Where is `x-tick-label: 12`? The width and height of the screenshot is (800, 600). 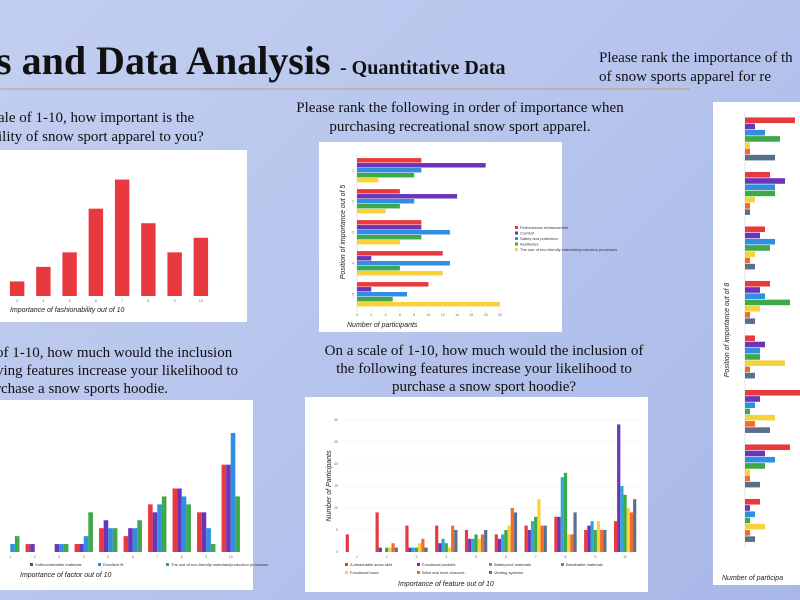
x-tick-label: 12 is located at coordinates (443, 315).